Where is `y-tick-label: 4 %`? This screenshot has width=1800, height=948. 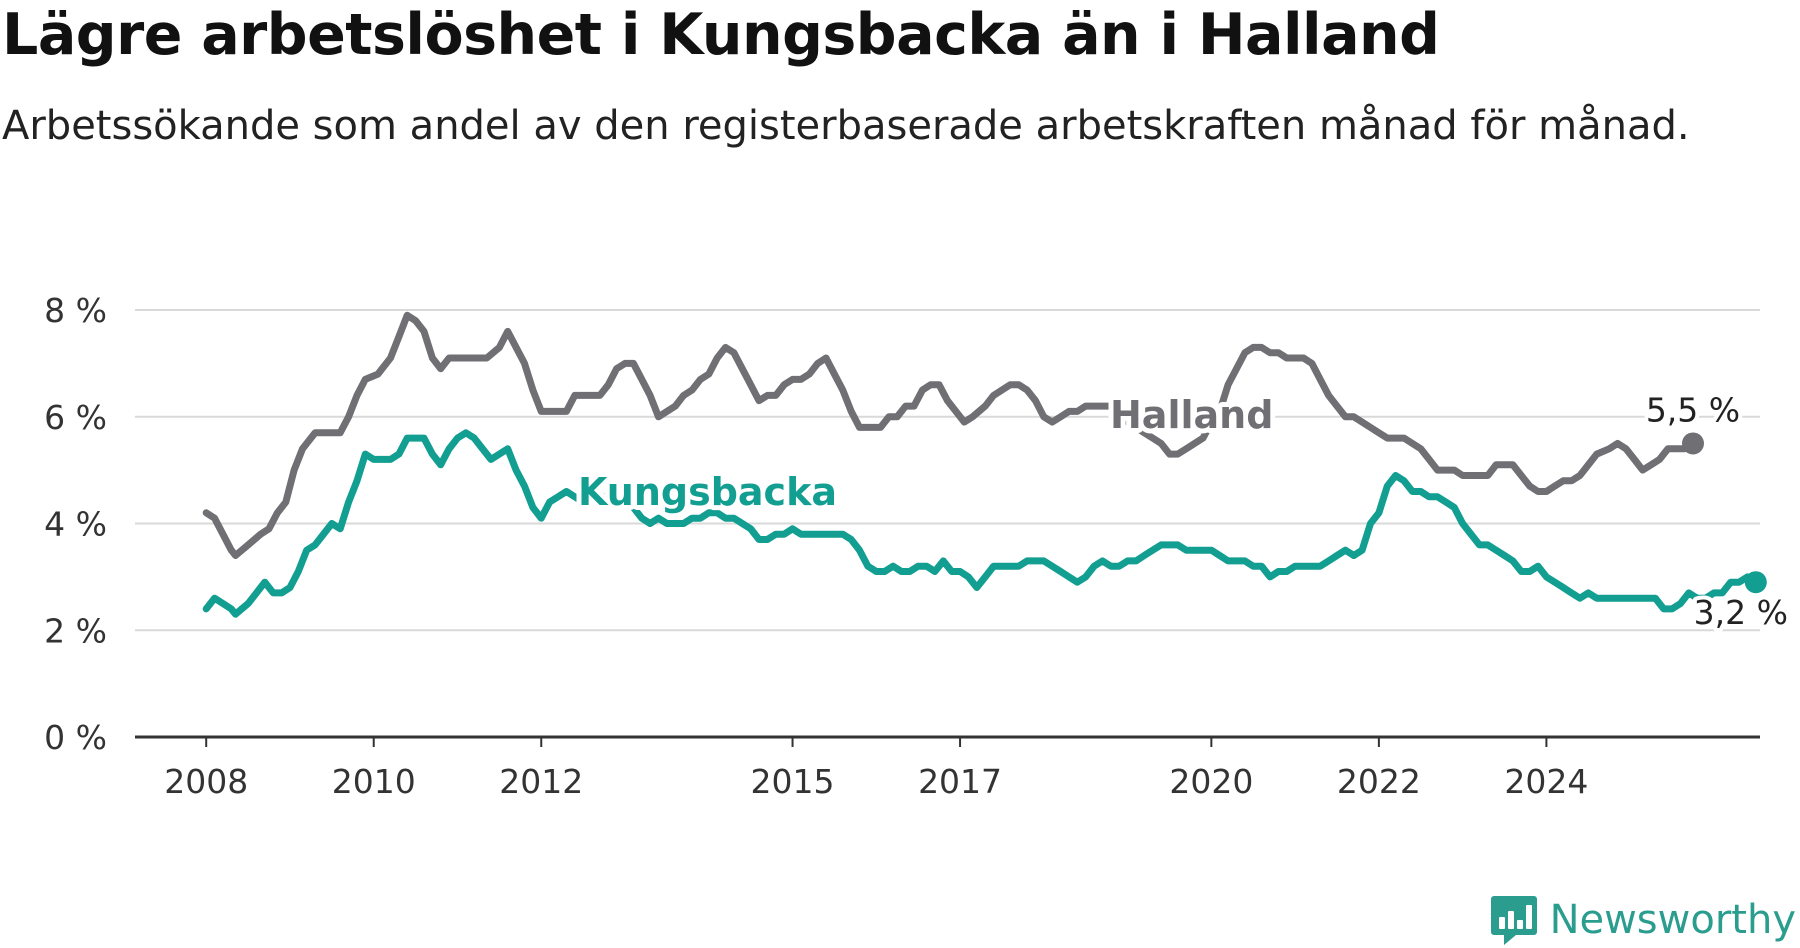 y-tick-label: 4 % is located at coordinates (75, 524).